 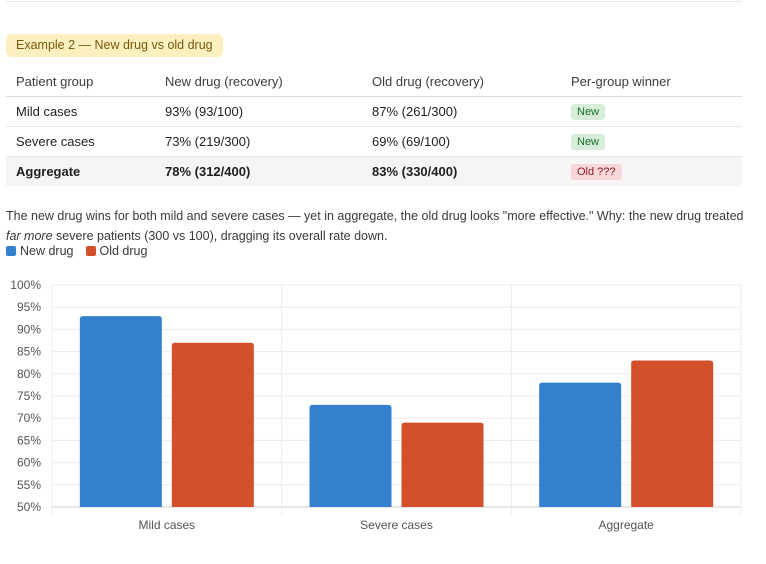 I want to click on y-tick-label: 65%, so click(x=29, y=440).